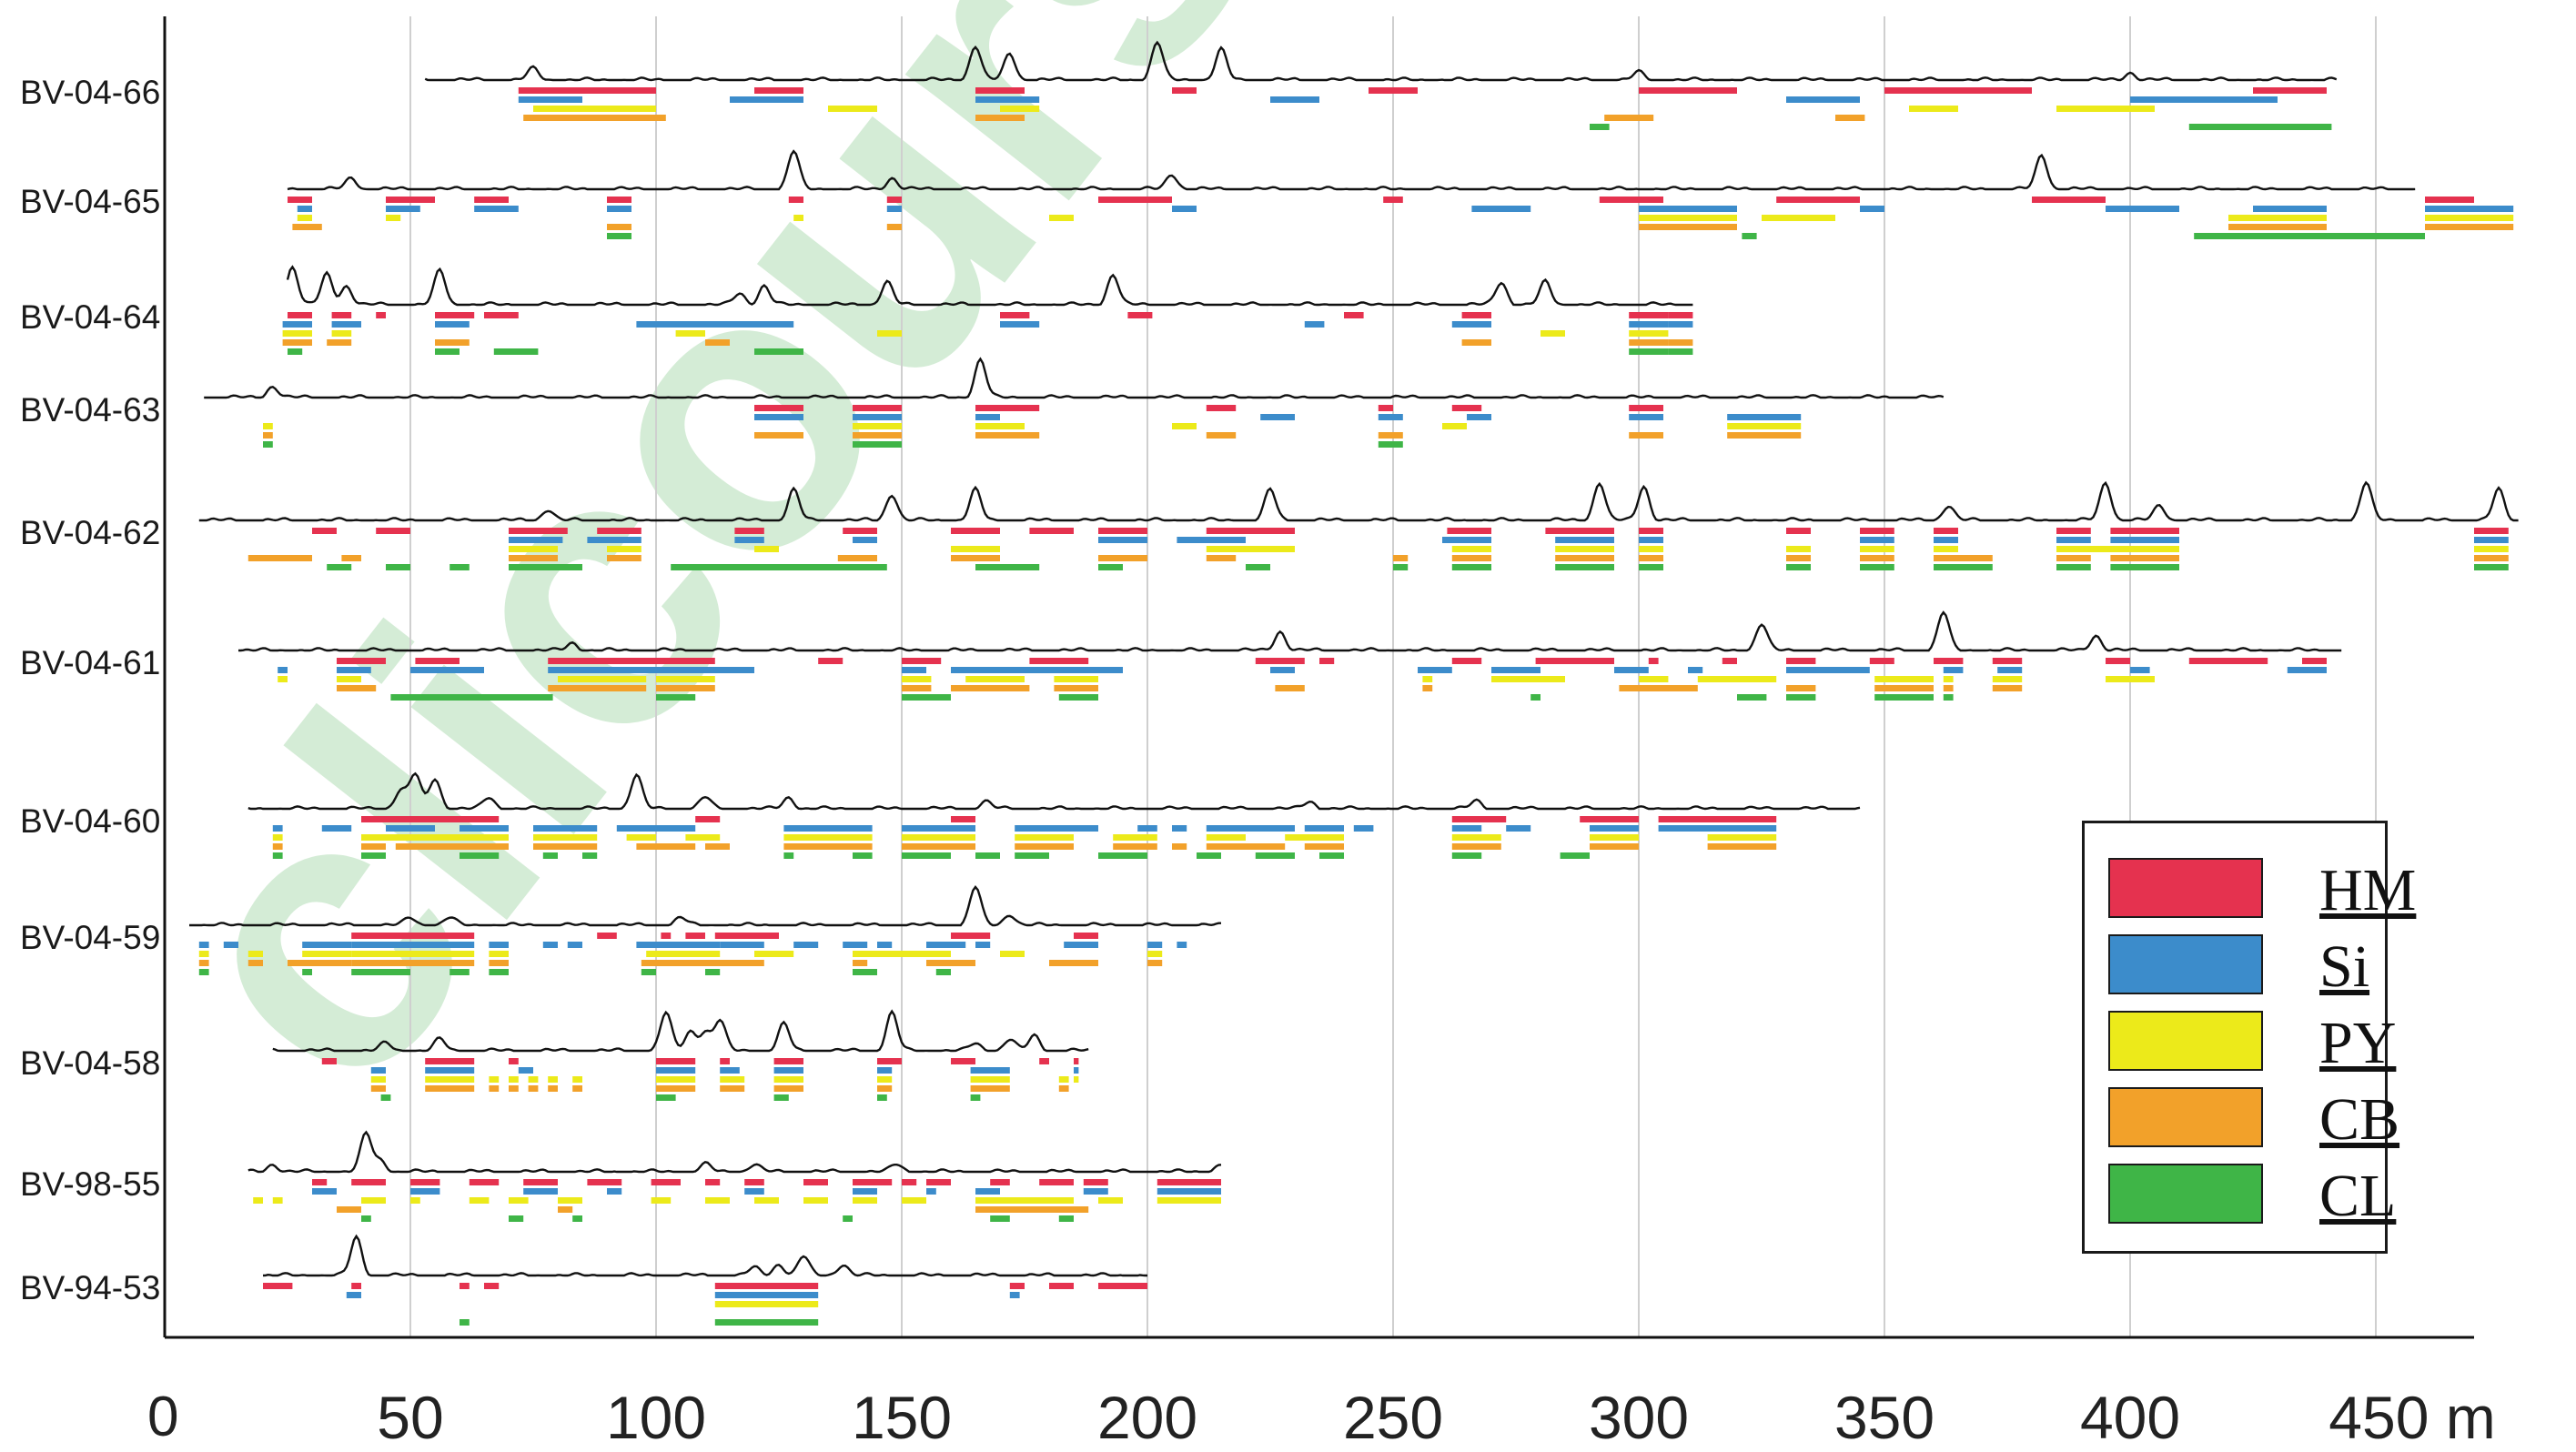 This screenshot has width=2576, height=1452. What do you see at coordinates (734, 1152) in the screenshot?
I see `assay-profile-line` at bounding box center [734, 1152].